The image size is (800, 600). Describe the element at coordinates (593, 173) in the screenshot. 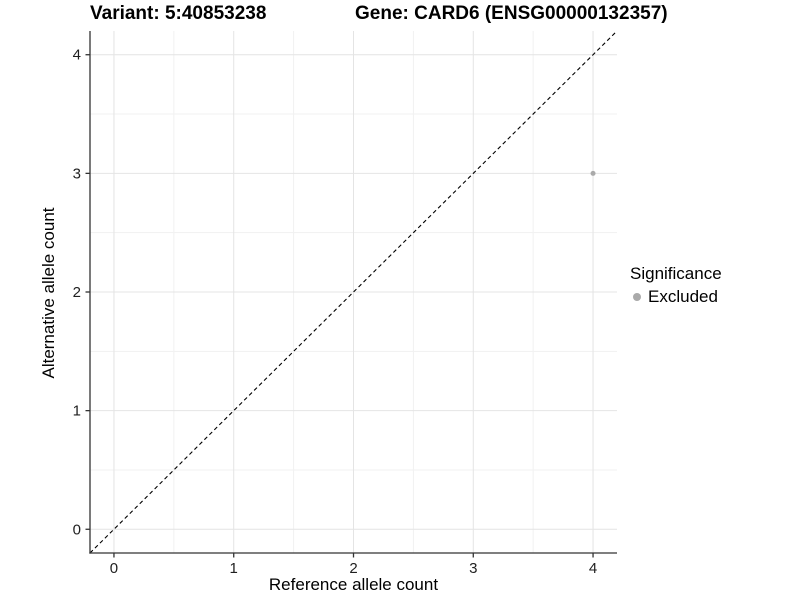

I see `data-point` at that location.